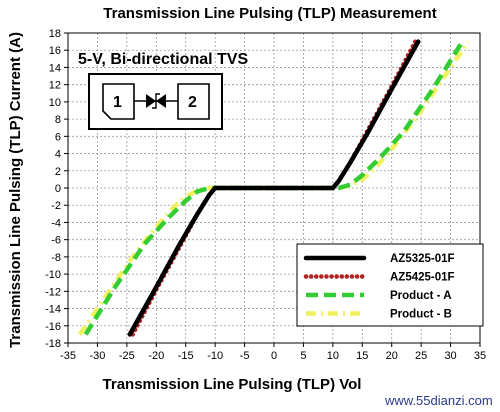 This screenshot has height=412, width=500. Describe the element at coordinates (53, 344) in the screenshot. I see `y-tick-label: -18` at that location.